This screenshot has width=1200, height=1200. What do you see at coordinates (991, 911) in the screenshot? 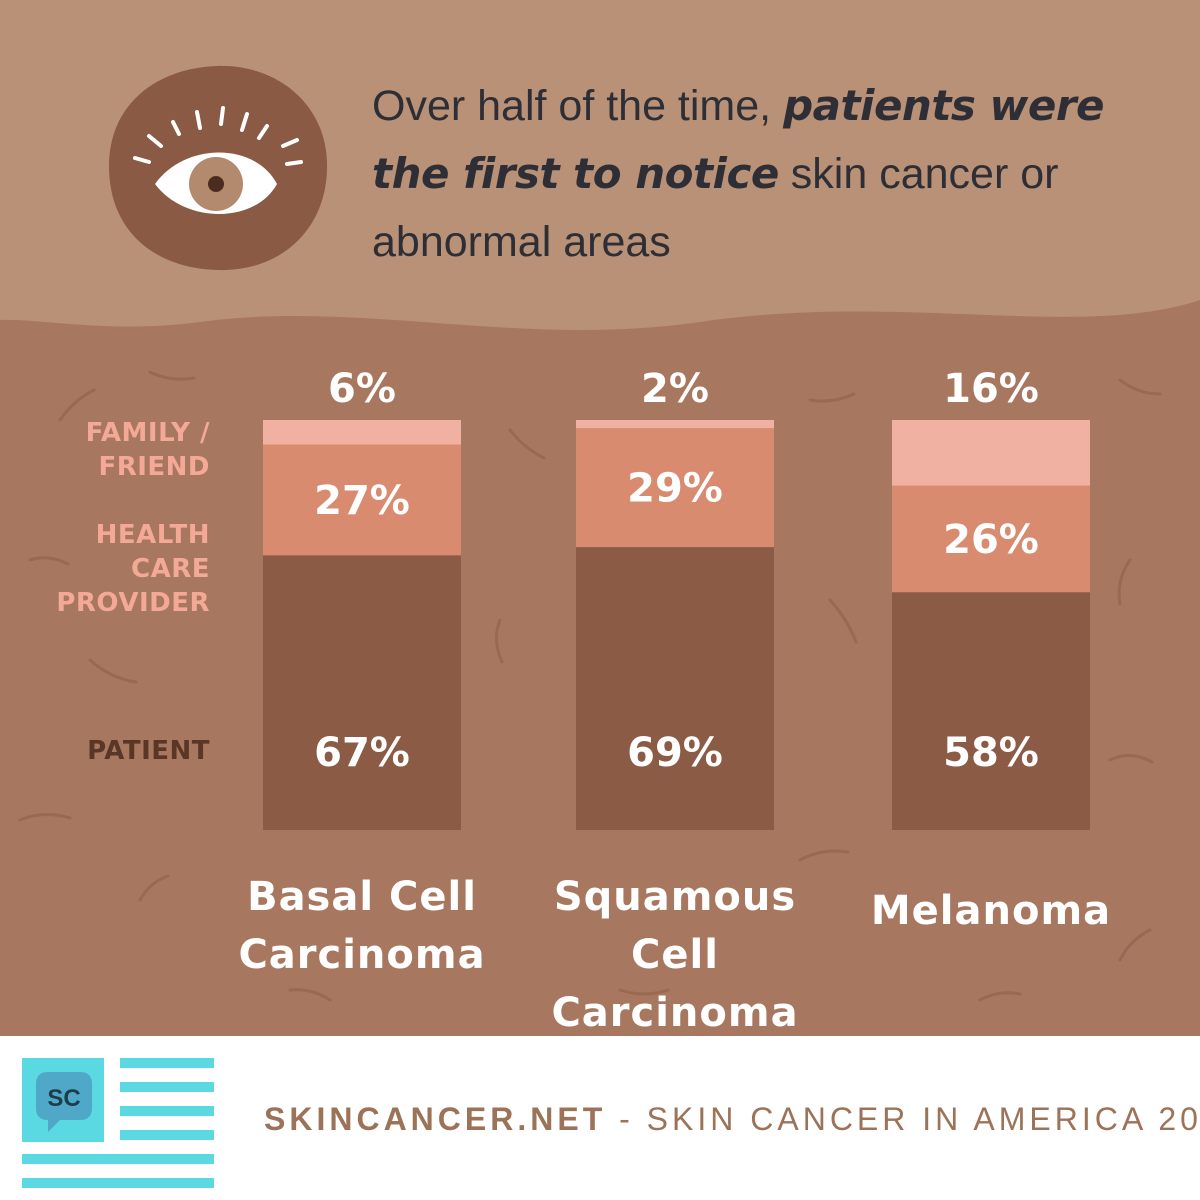
I see `category-label-3: Melanoma` at bounding box center [991, 911].